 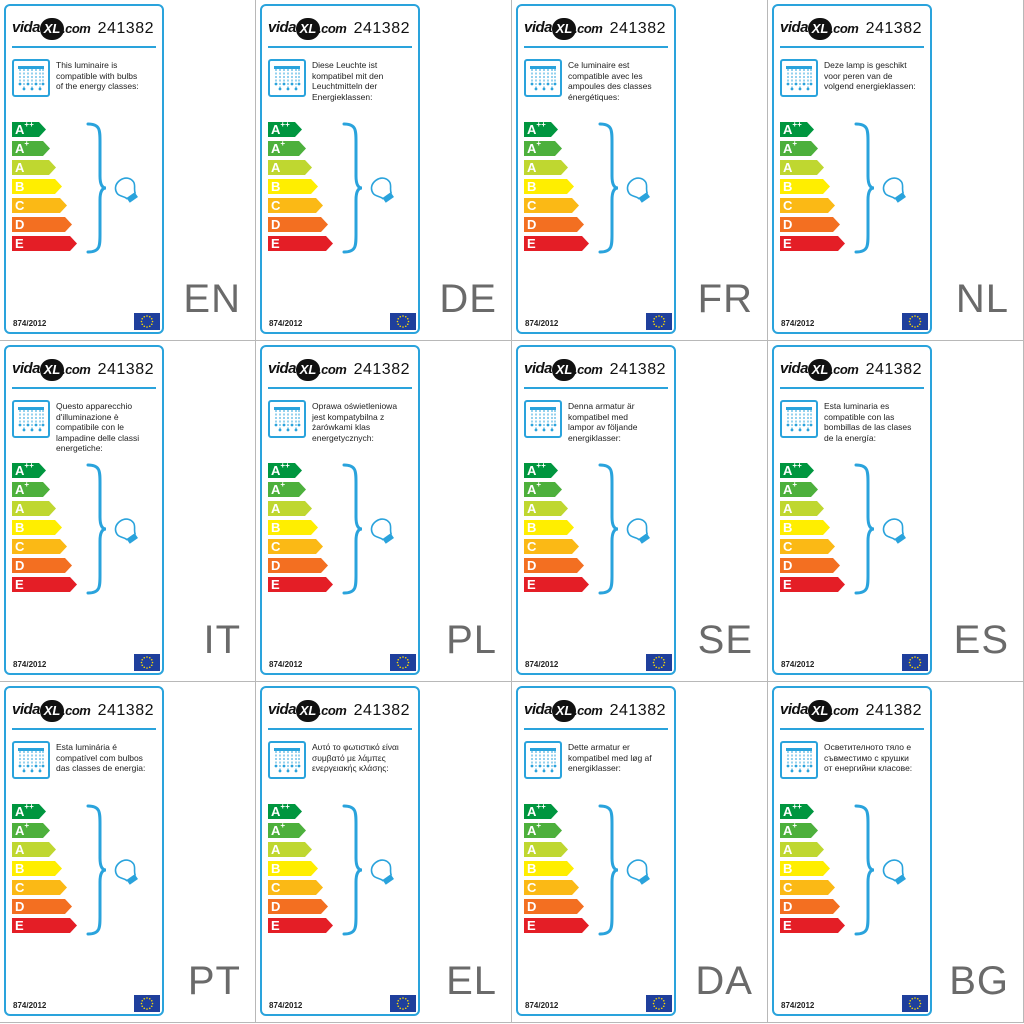 What do you see at coordinates (94, 406) in the screenshot?
I see `compatibility-text-line: Questo apparecchio` at bounding box center [94, 406].